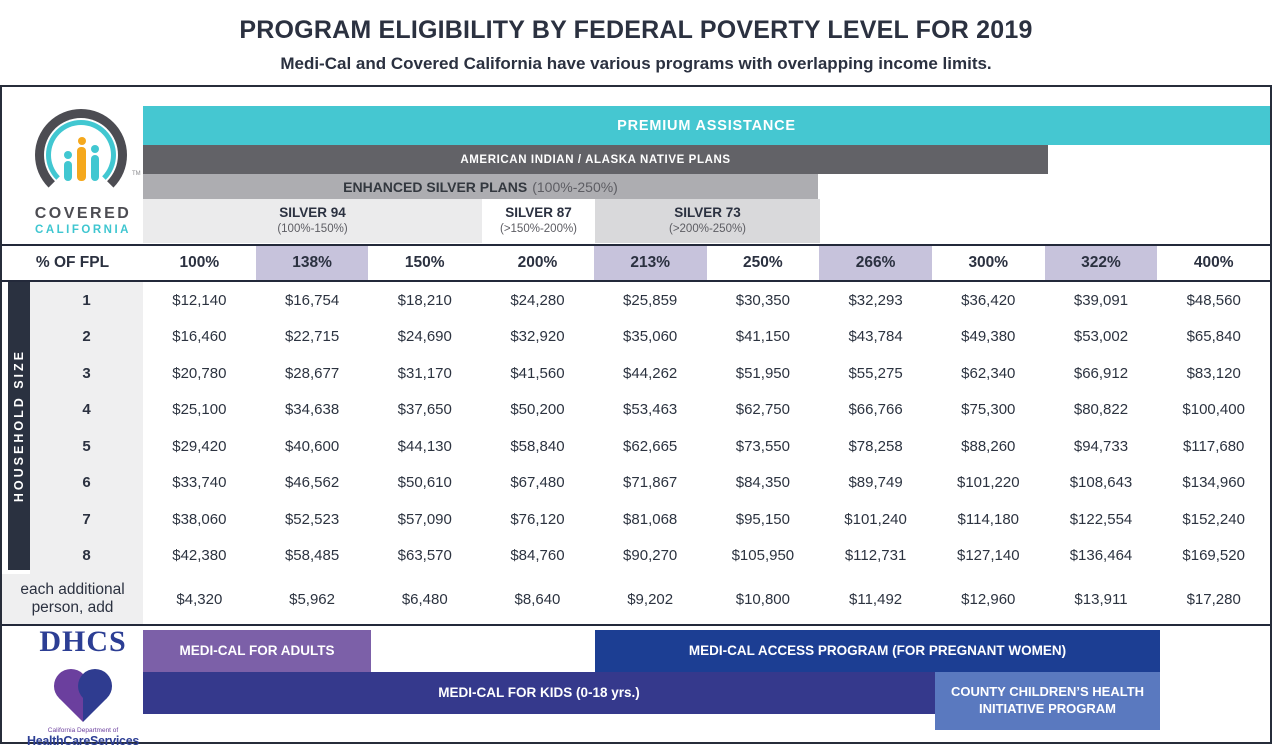 The height and width of the screenshot is (748, 1272). What do you see at coordinates (762, 337) in the screenshot?
I see `income-cell: $41,150` at bounding box center [762, 337].